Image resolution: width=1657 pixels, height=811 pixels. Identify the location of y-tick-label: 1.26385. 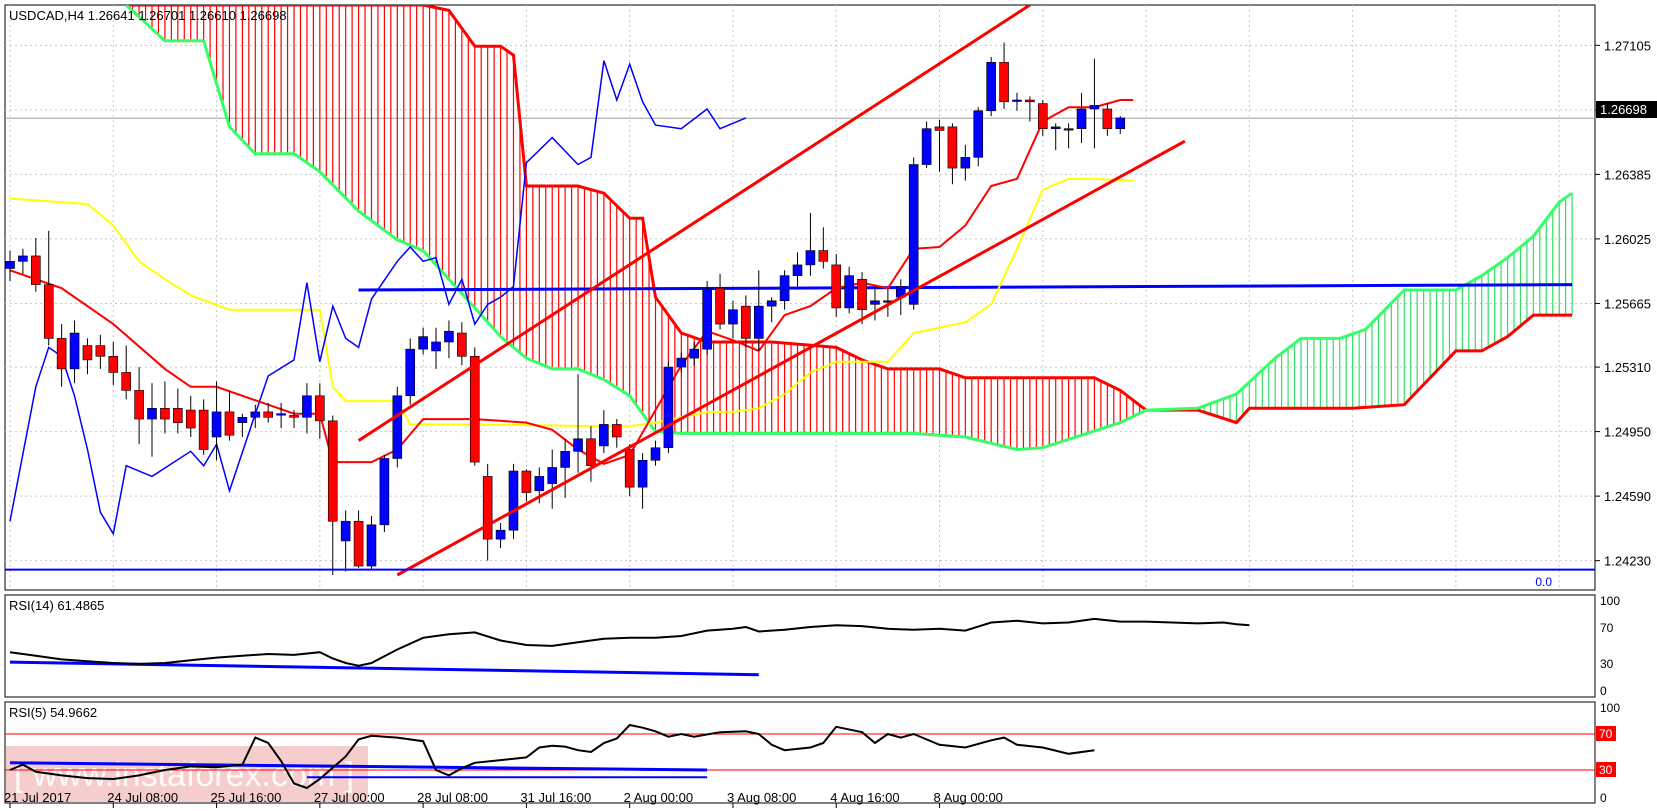
(1627, 174).